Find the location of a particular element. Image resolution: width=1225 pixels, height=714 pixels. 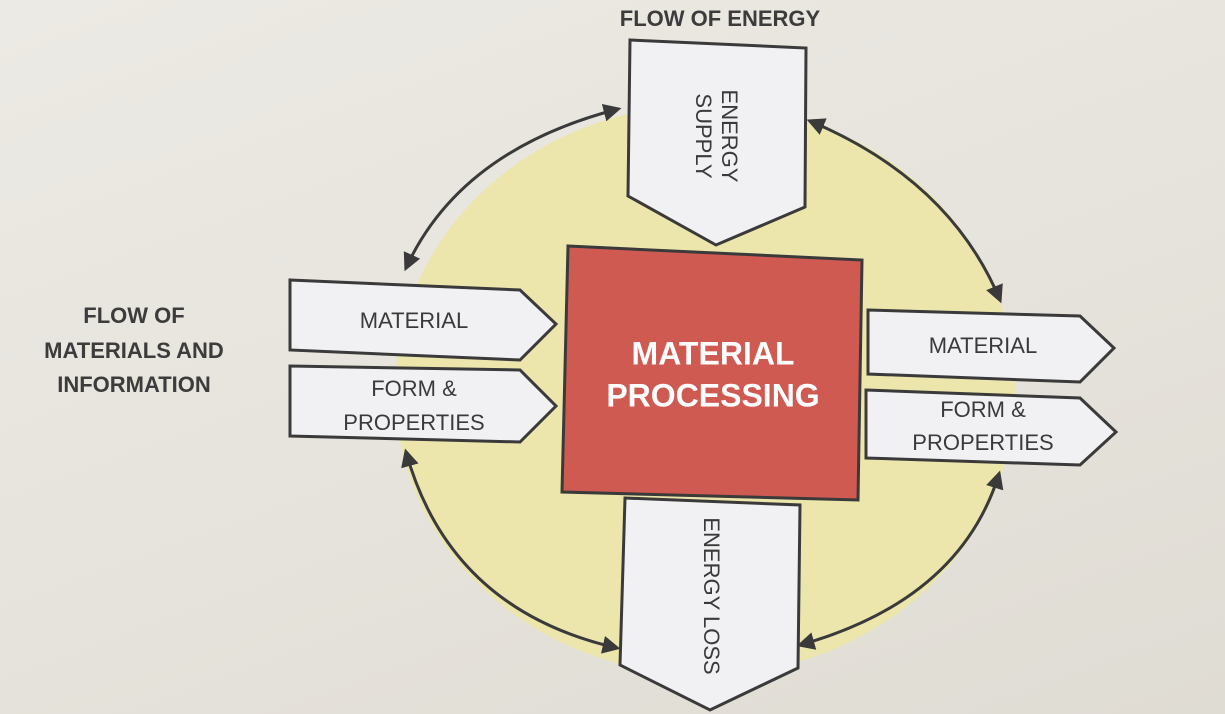

curved-arrow-bottom-right is located at coordinates (900, 560).